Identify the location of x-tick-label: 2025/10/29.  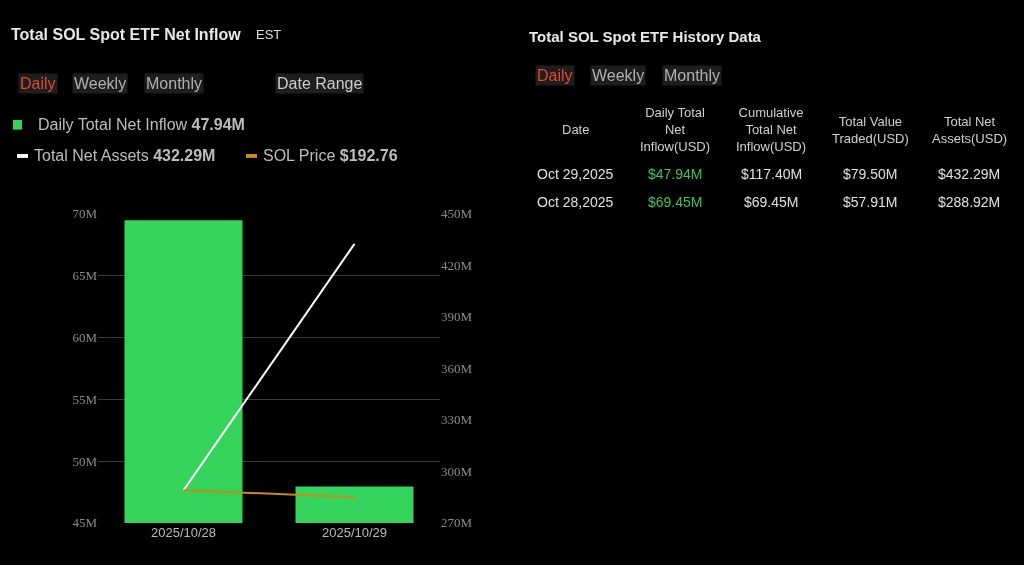
(354, 532).